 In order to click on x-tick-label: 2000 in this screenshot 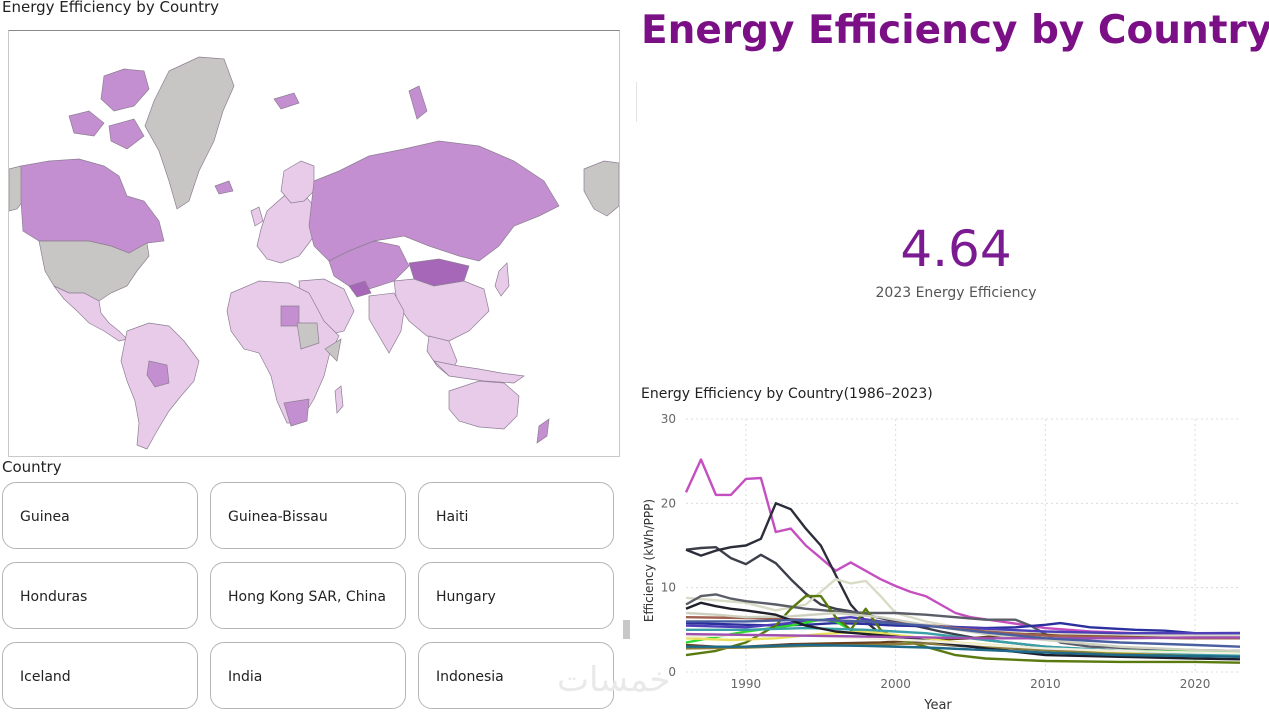, I will do `click(895, 684)`.